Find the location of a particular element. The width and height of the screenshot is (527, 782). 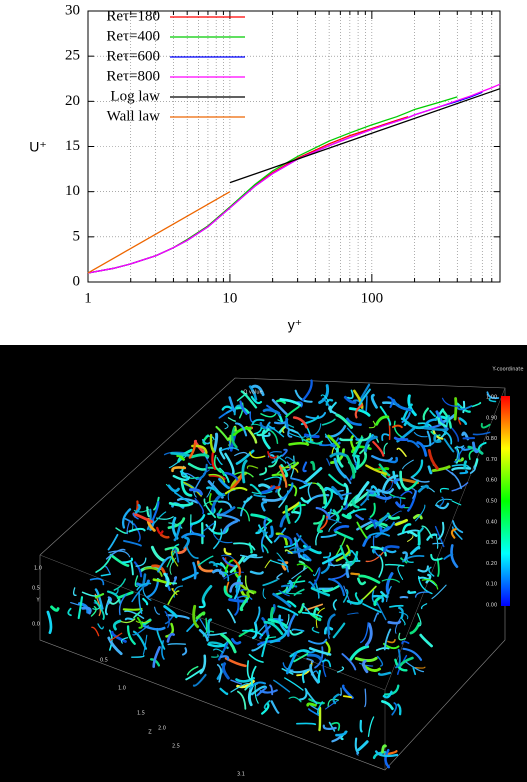

y-tick-label: 5 is located at coordinates (77, 236).